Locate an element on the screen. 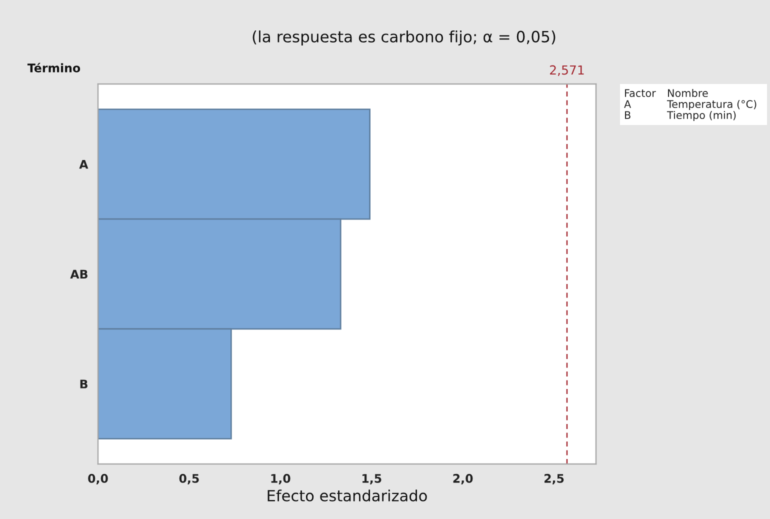  x-tick-label: 2,5 is located at coordinates (554, 479).